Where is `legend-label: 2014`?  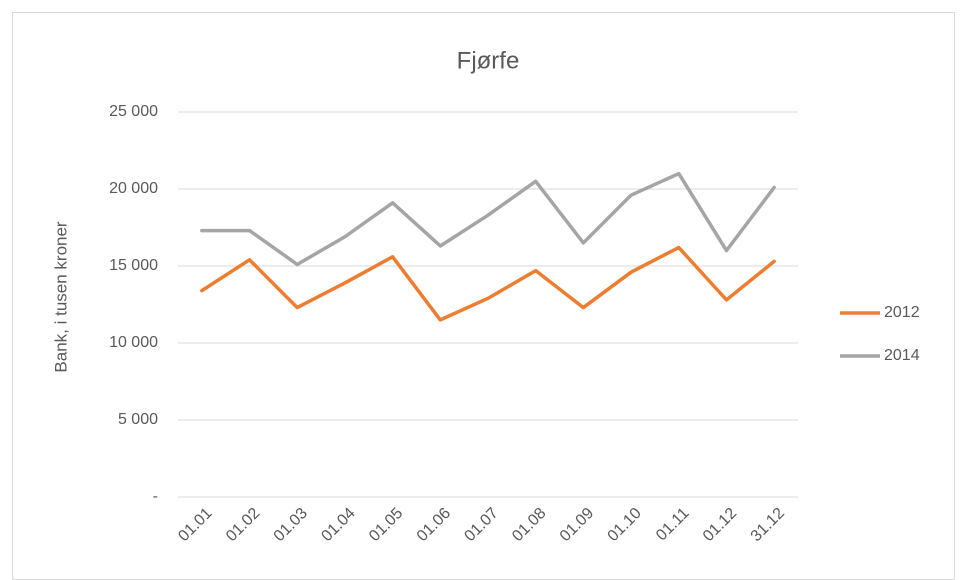
legend-label: 2014 is located at coordinates (902, 355).